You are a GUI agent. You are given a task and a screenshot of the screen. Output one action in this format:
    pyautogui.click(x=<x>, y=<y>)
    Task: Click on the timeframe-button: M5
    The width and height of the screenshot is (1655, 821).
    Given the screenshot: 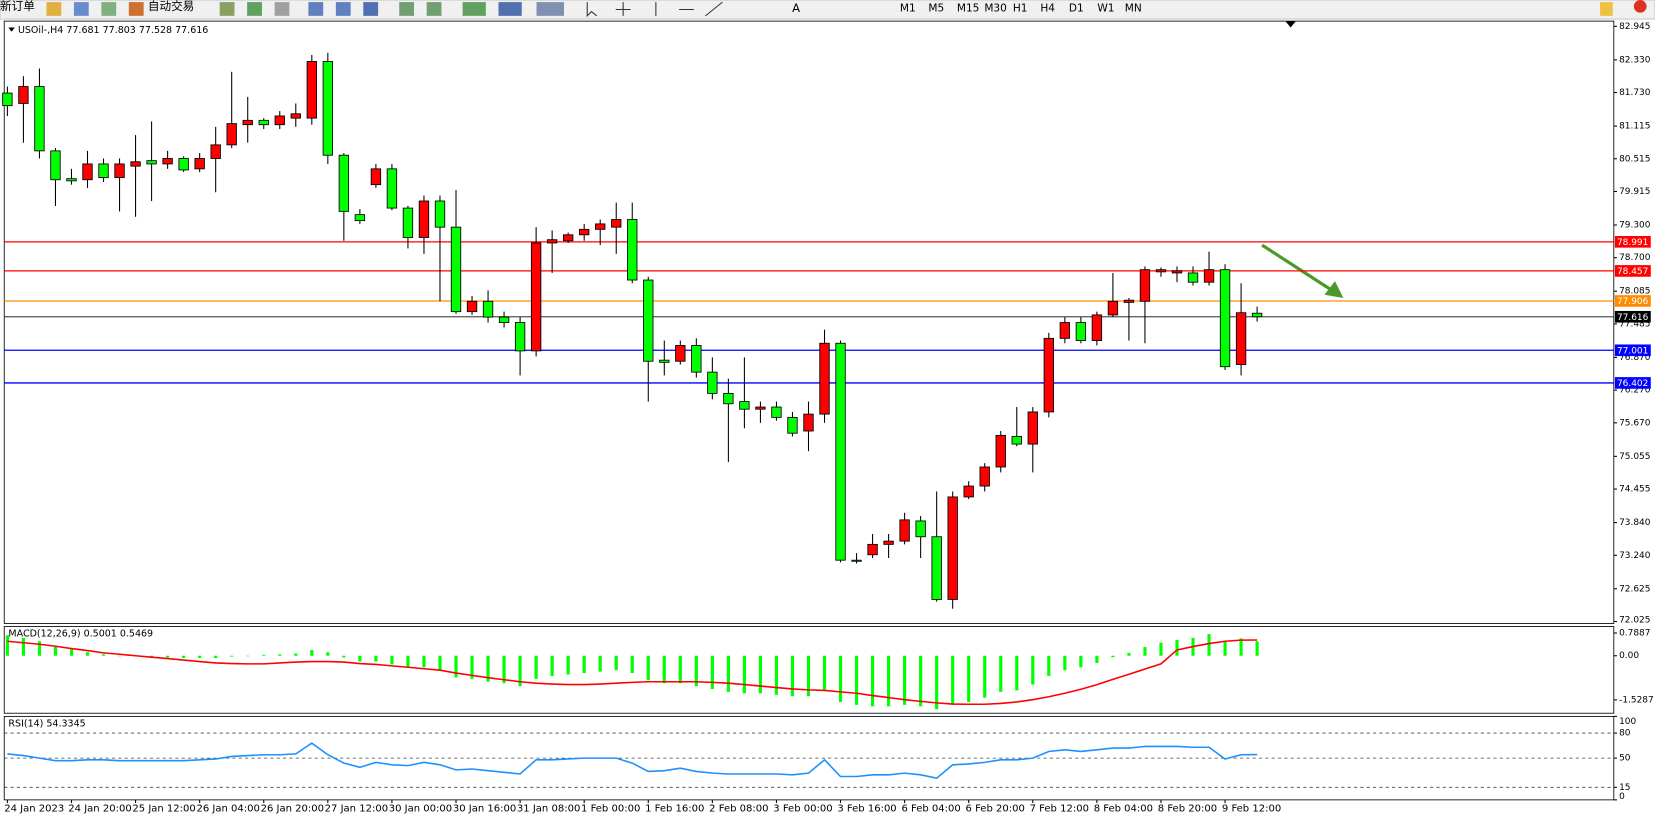 What is the action you would take?
    pyautogui.click(x=936, y=8)
    